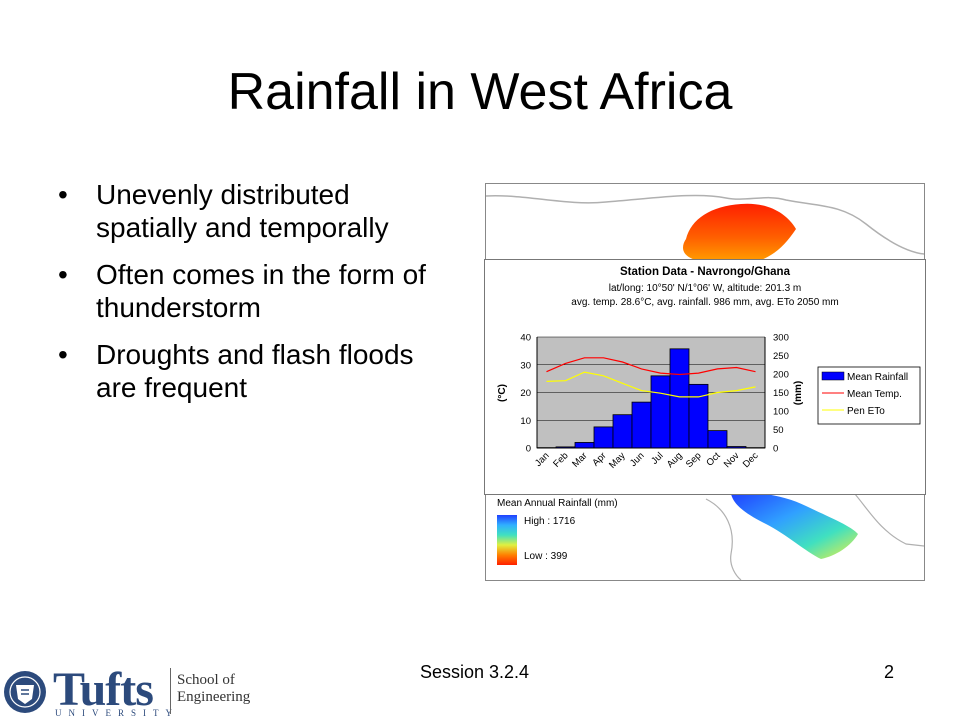 Image resolution: width=960 pixels, height=720 pixels. I want to click on map-legend-title: Mean Annual Rainfall (mm), so click(557, 503).